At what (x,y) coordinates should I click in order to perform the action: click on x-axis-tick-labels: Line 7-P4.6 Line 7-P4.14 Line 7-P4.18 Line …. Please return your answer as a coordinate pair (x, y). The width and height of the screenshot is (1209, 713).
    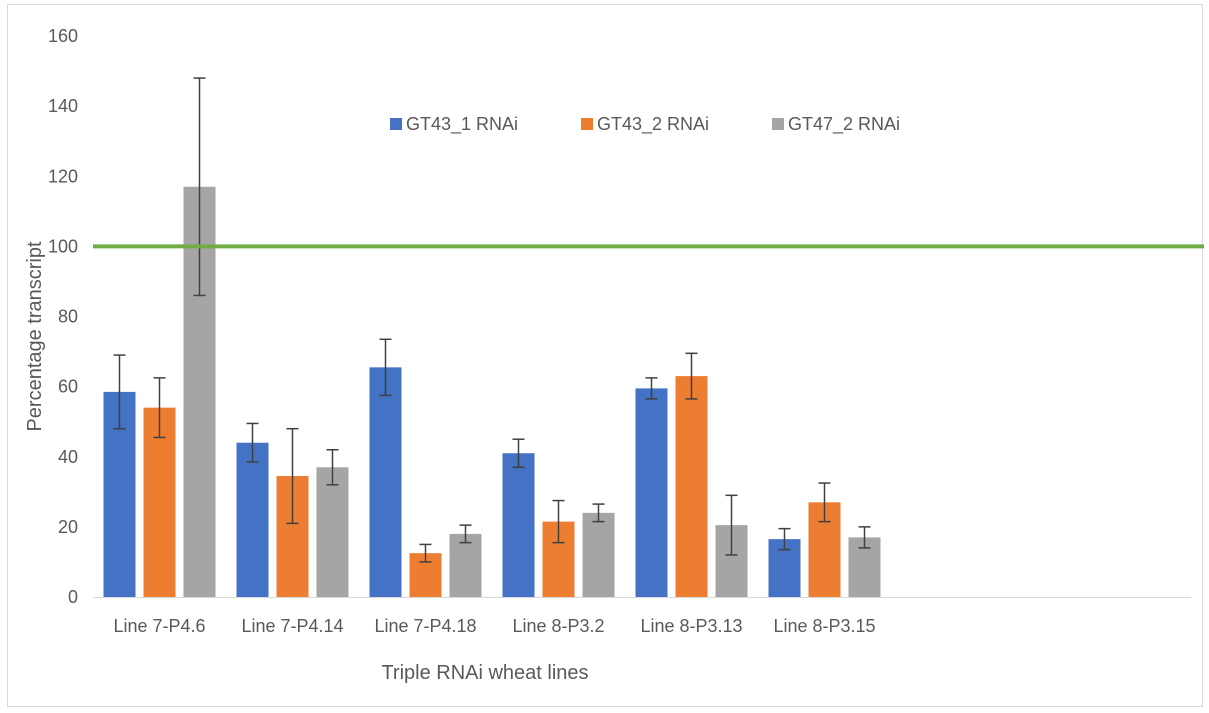
    Looking at the image, I should click on (494, 626).